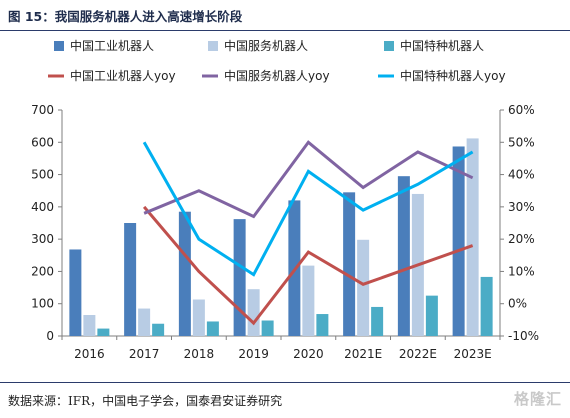 This screenshot has height=418, width=570. I want to click on y-right-tick-label: 60%, so click(521, 110).